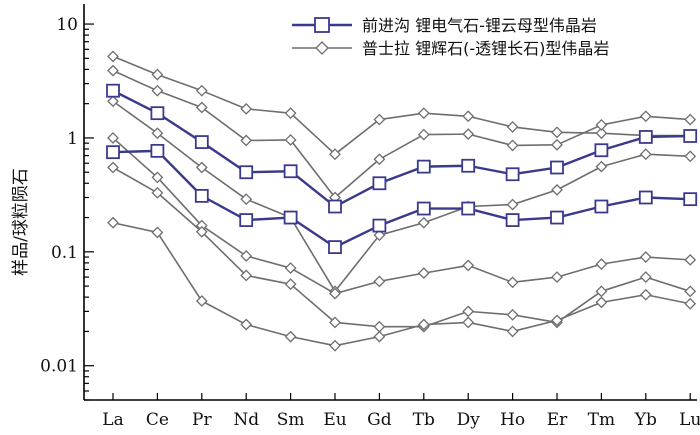 This screenshot has width=700, height=435. What do you see at coordinates (322, 25) in the screenshot?
I see `legend-marker-square` at bounding box center [322, 25].